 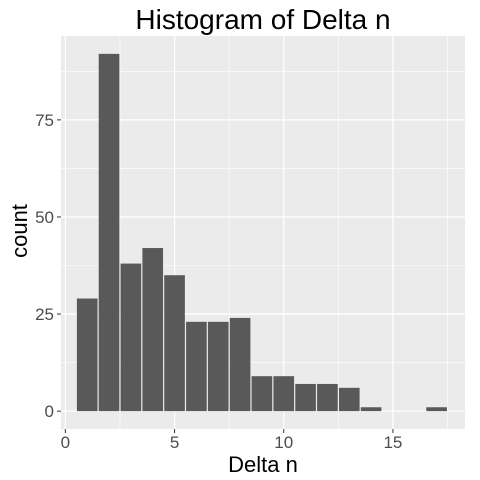 I want to click on y-axis-title: count, so click(x=19, y=231).